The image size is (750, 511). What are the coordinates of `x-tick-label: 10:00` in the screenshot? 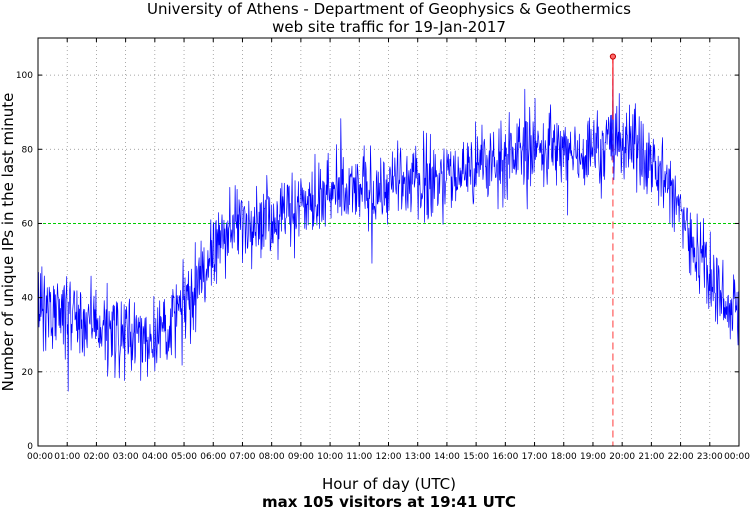 It's located at (330, 457).